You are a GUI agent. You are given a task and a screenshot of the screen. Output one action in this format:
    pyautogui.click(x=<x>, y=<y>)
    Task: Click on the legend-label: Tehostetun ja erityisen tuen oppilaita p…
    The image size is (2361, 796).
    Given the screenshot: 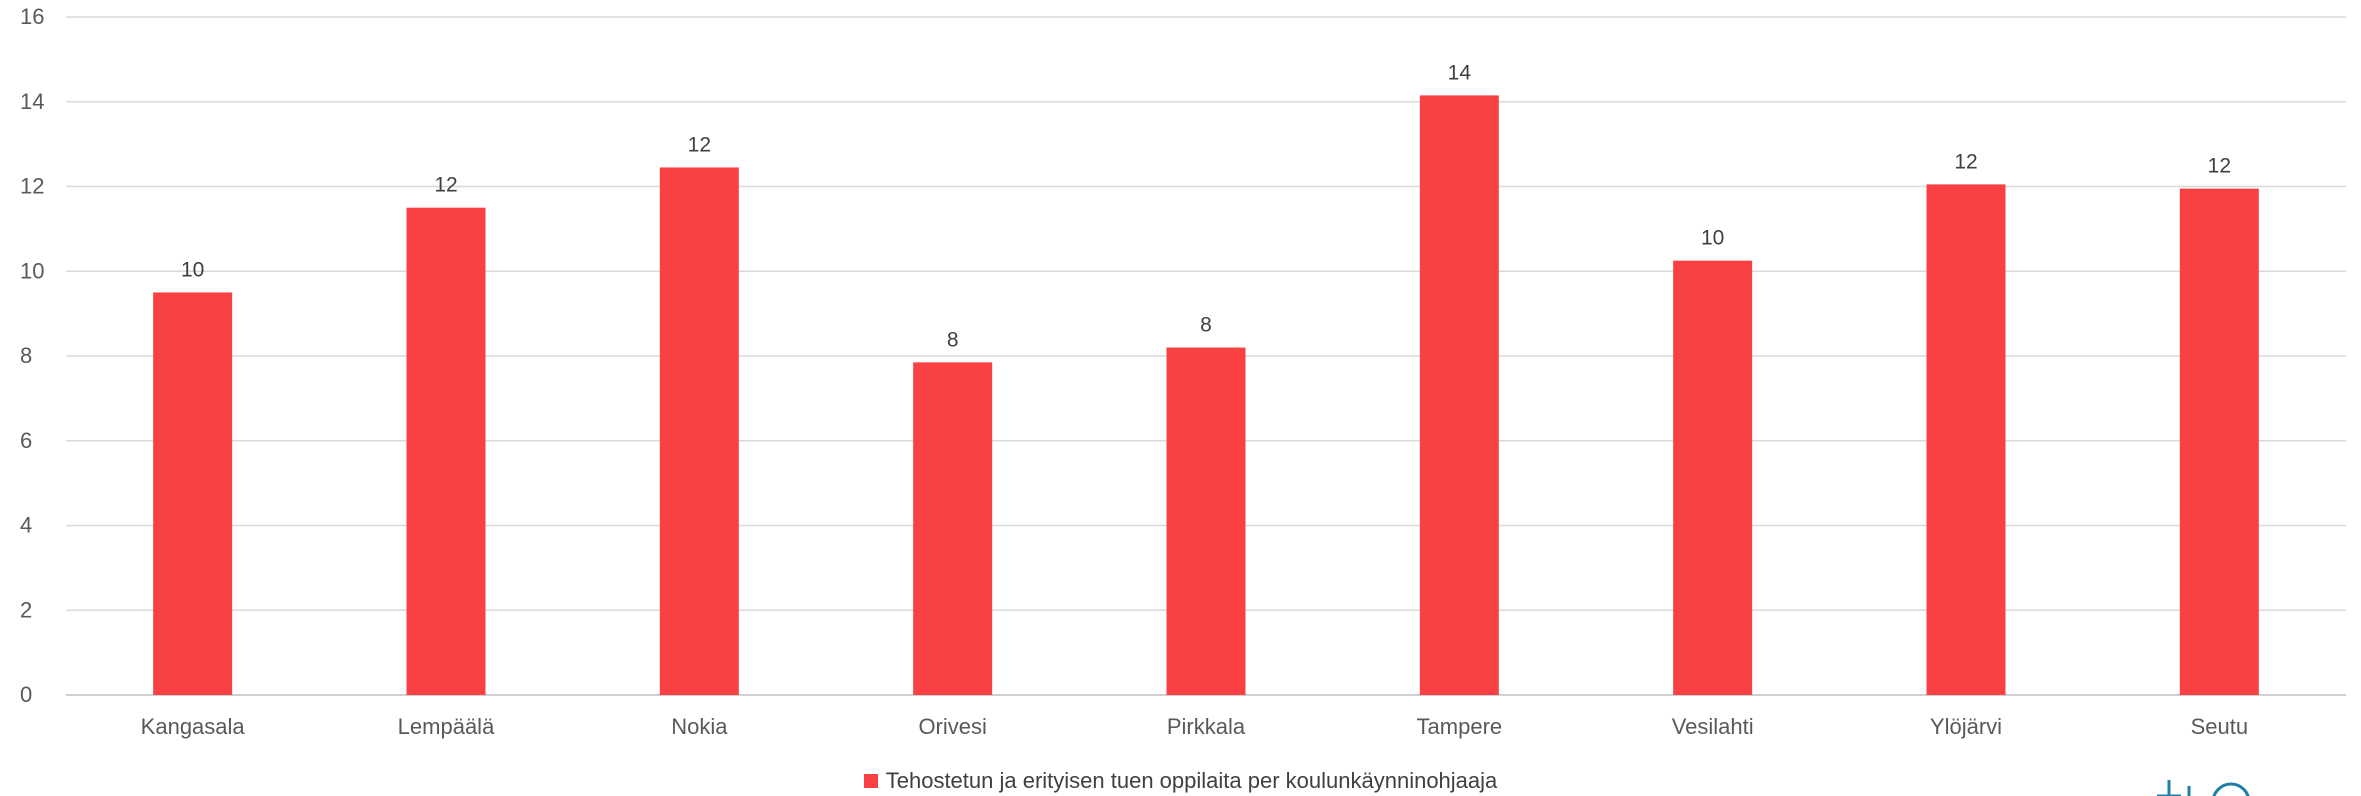 What is the action you would take?
    pyautogui.click(x=1191, y=780)
    